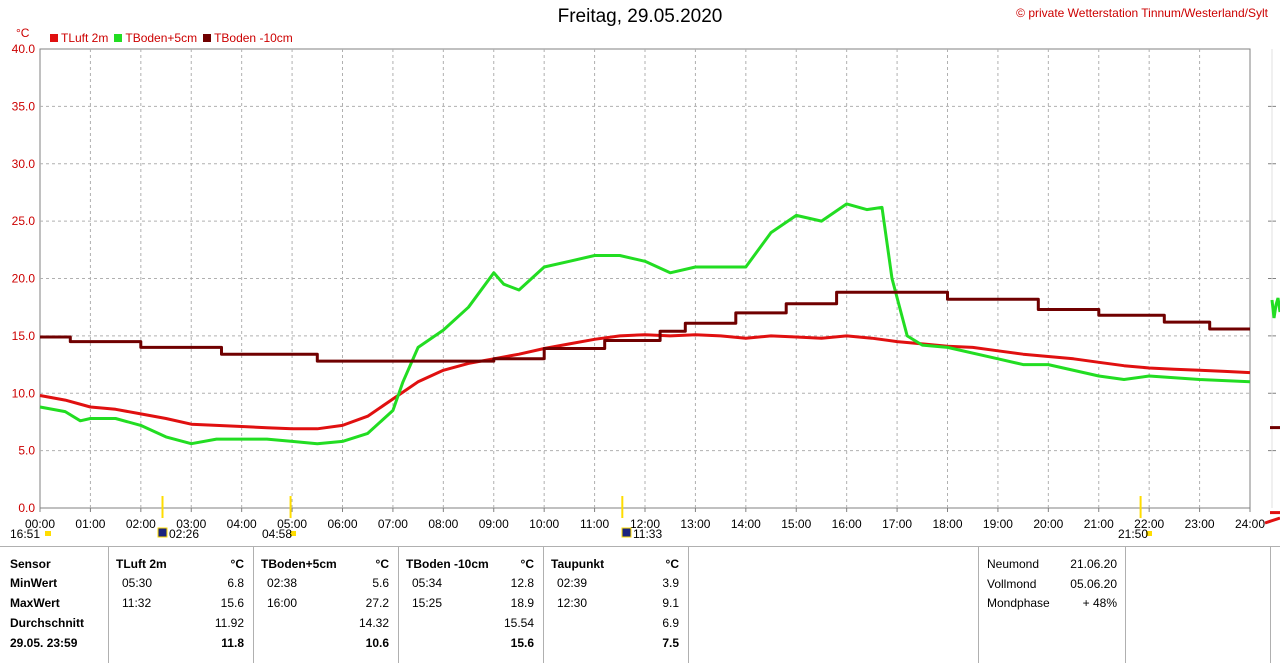  I want to click on legend-label-tluft: TLuft 2m, so click(85, 38).